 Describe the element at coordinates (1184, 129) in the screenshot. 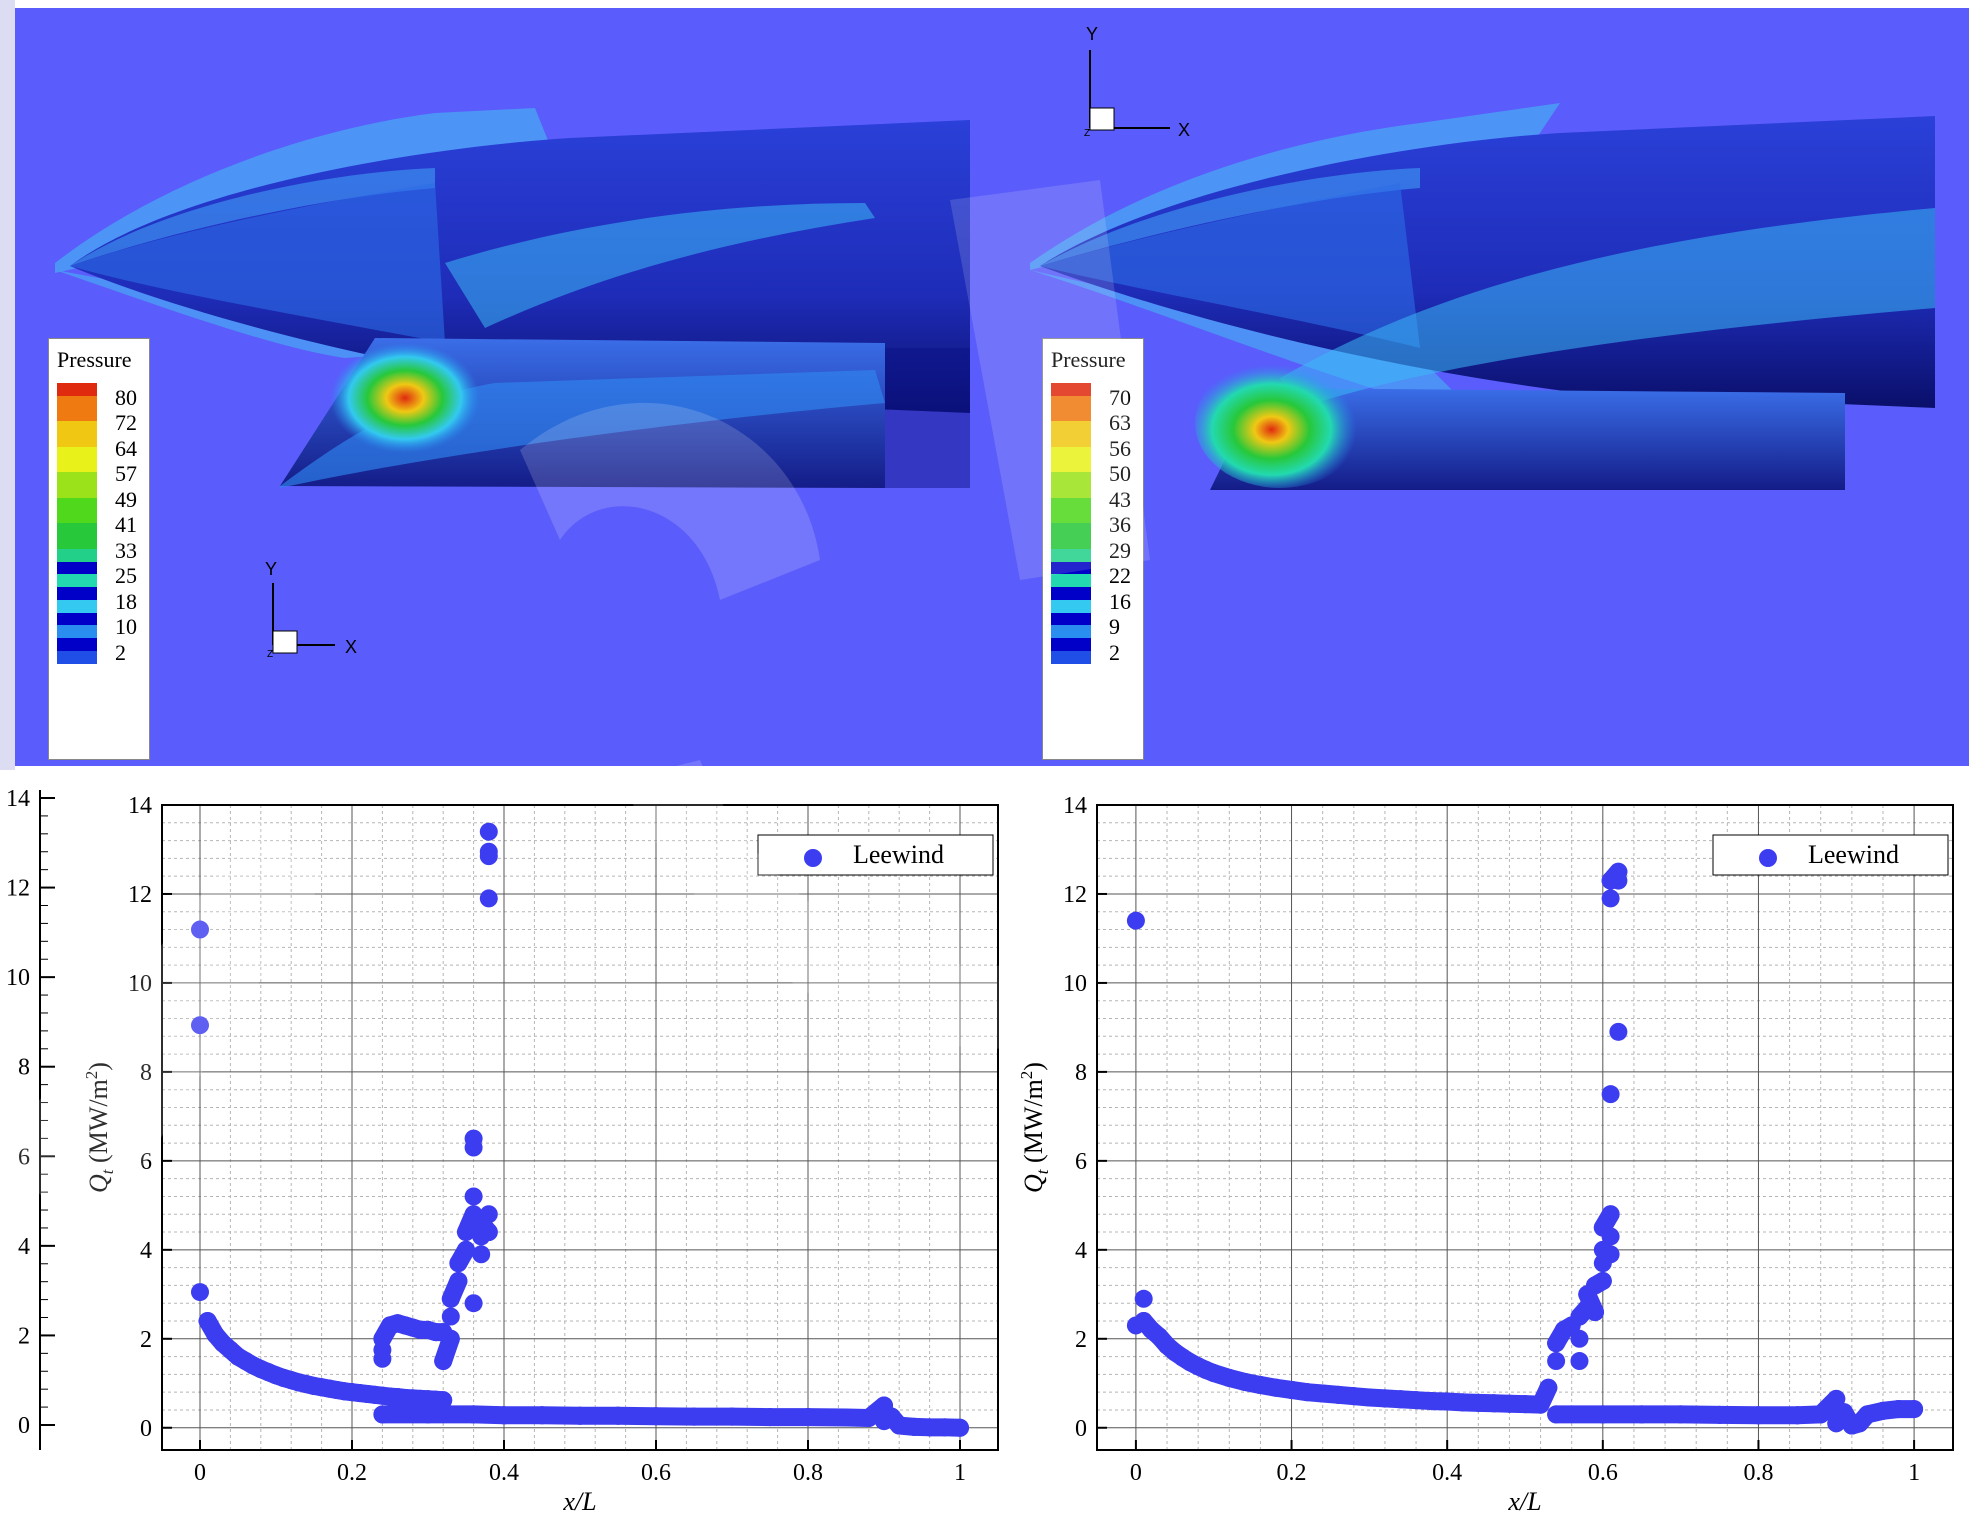

I see `triad-x-label: X` at that location.